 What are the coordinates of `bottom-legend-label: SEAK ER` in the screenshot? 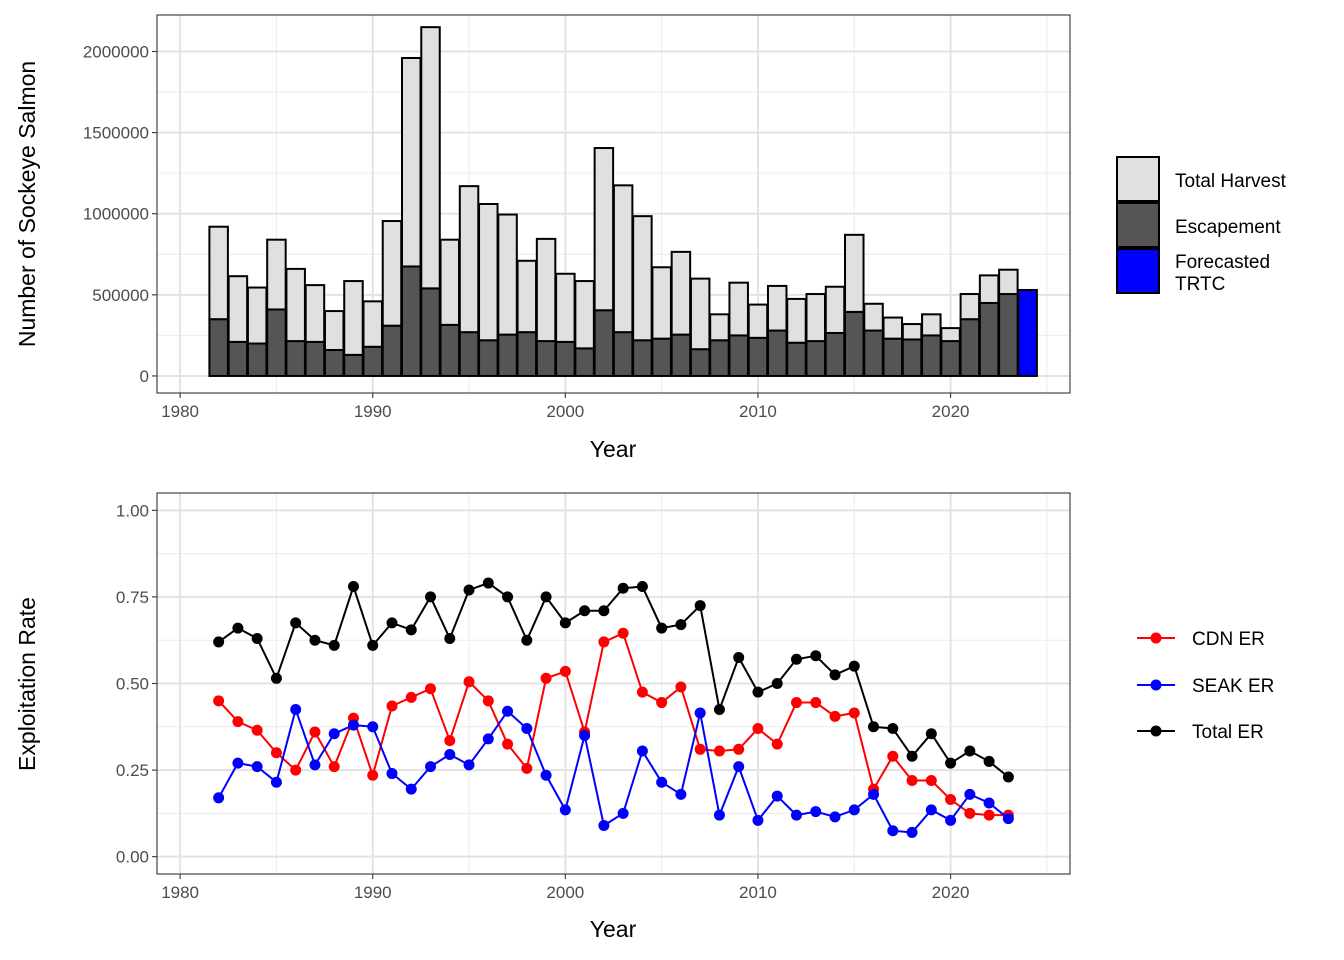 It's located at (1233, 686).